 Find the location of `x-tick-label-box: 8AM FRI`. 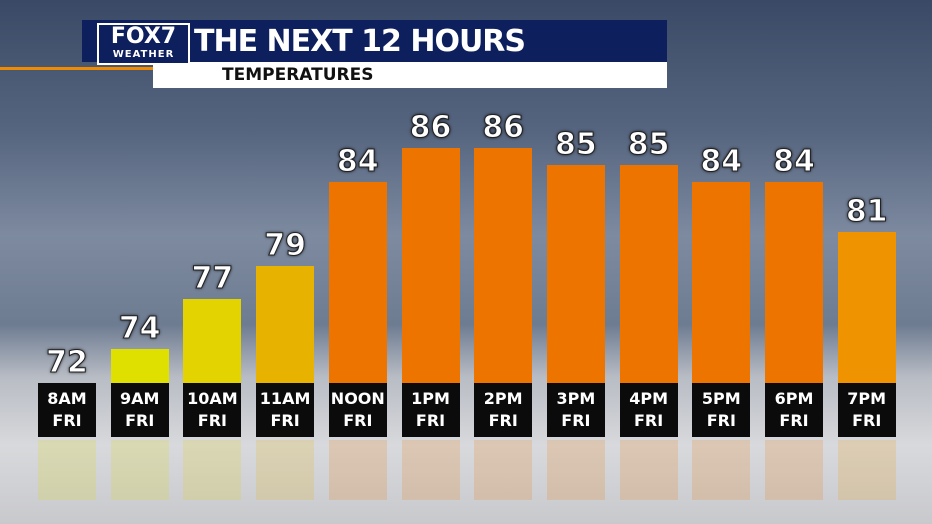

x-tick-label-box: 8AM FRI is located at coordinates (67, 410).